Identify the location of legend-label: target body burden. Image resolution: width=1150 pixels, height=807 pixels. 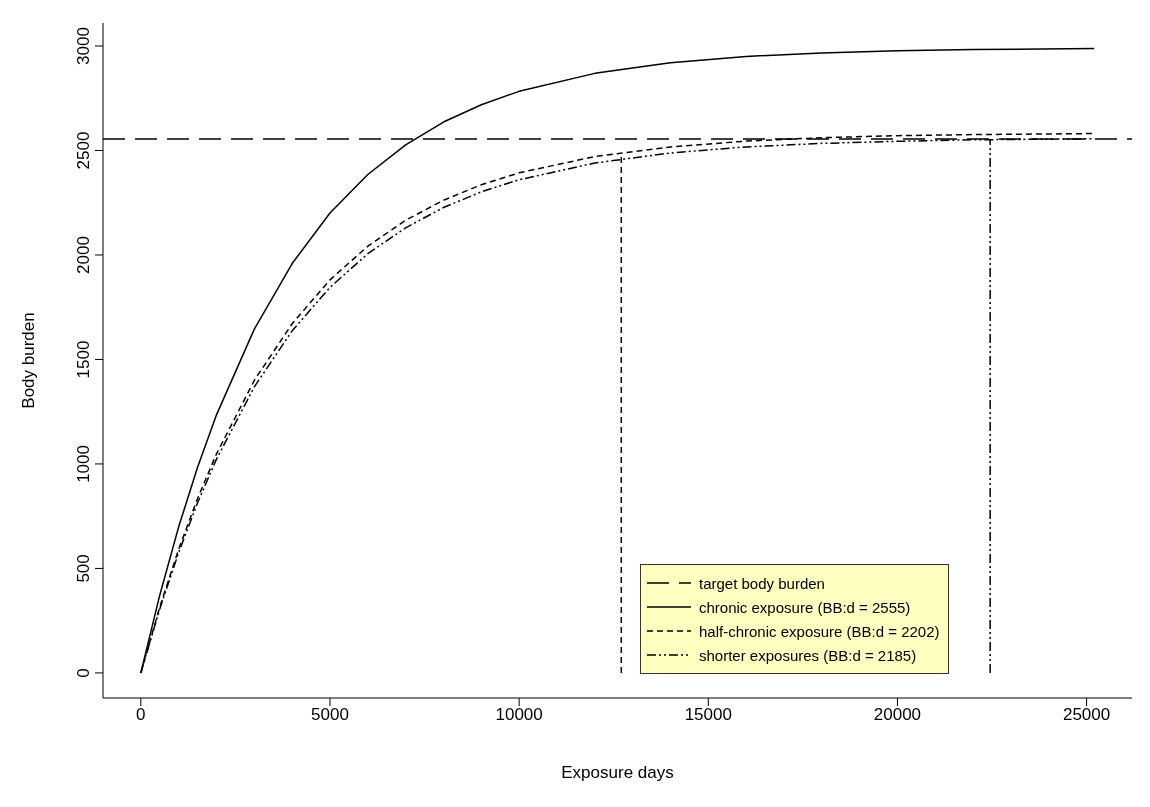
(762, 583).